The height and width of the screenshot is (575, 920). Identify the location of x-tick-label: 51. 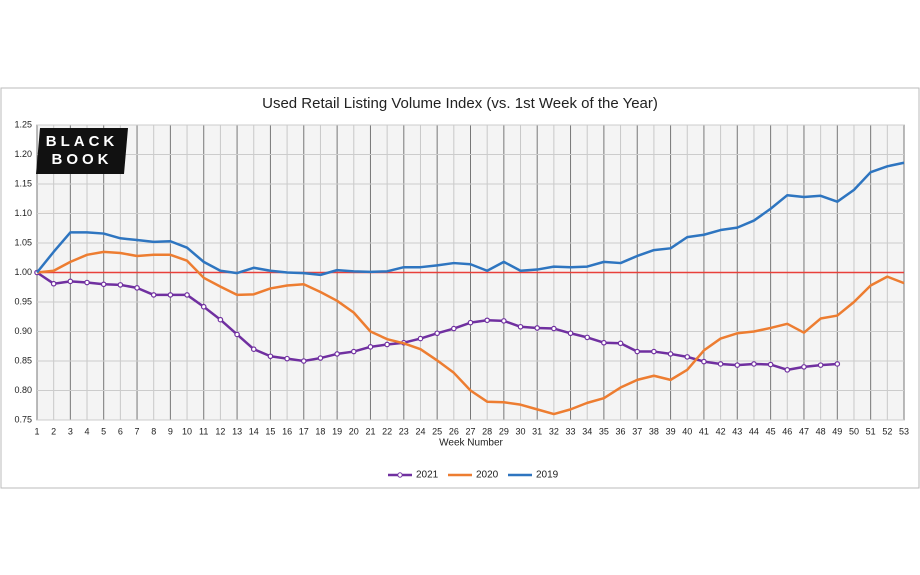
(871, 431).